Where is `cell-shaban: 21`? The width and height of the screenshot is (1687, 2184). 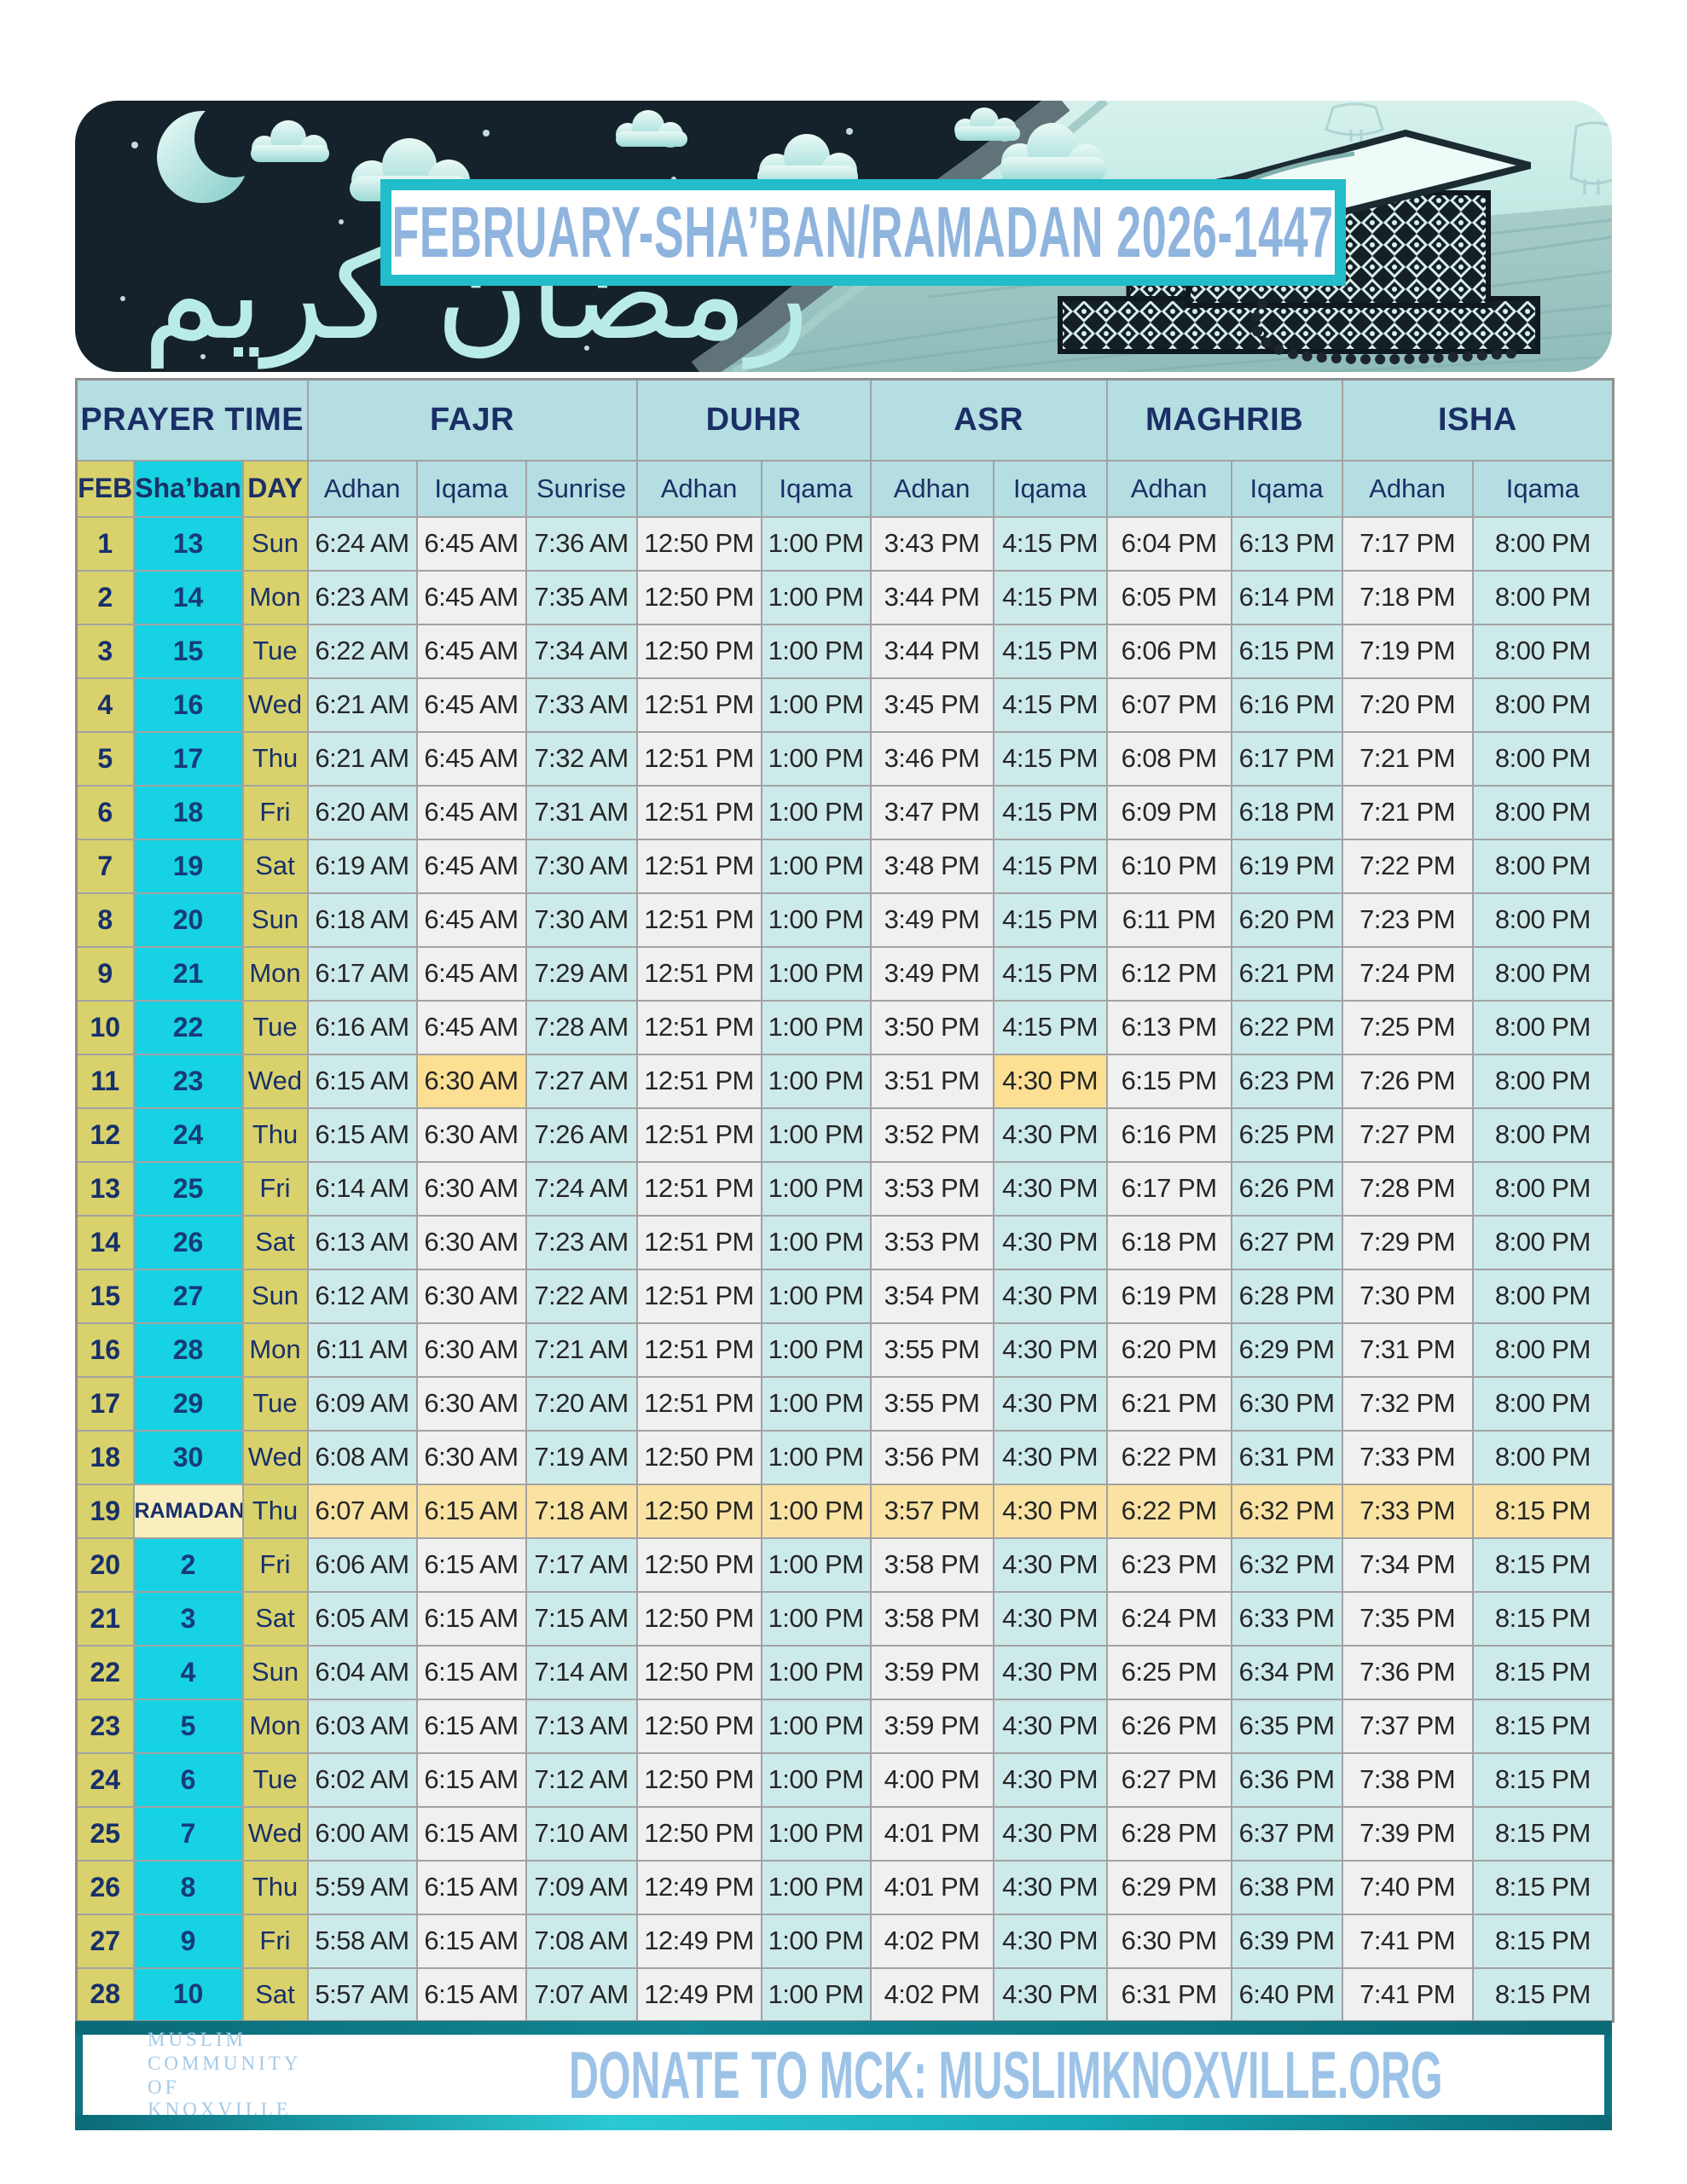
cell-shaban: 21 is located at coordinates (188, 974).